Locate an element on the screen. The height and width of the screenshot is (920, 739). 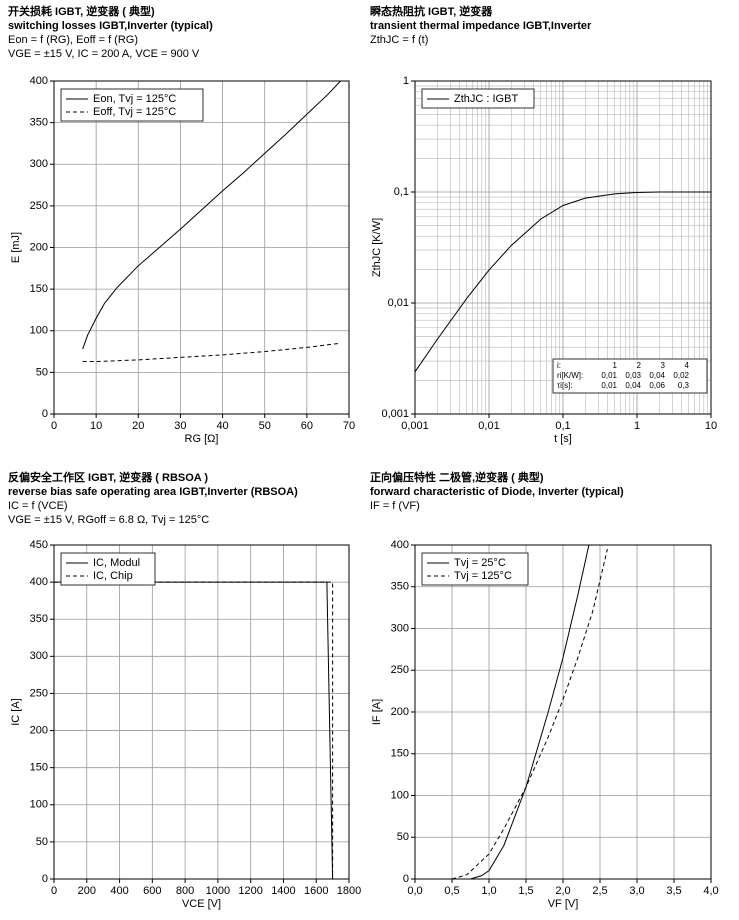
chart-title: 正向偏压特性 二极管,逆变器 ( 典型) is located at coordinates (457, 477).